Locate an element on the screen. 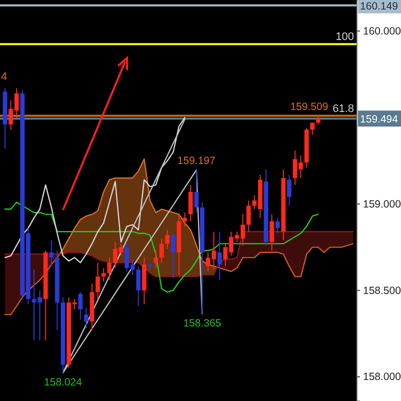  annotation: 159.197 is located at coordinates (196, 160).